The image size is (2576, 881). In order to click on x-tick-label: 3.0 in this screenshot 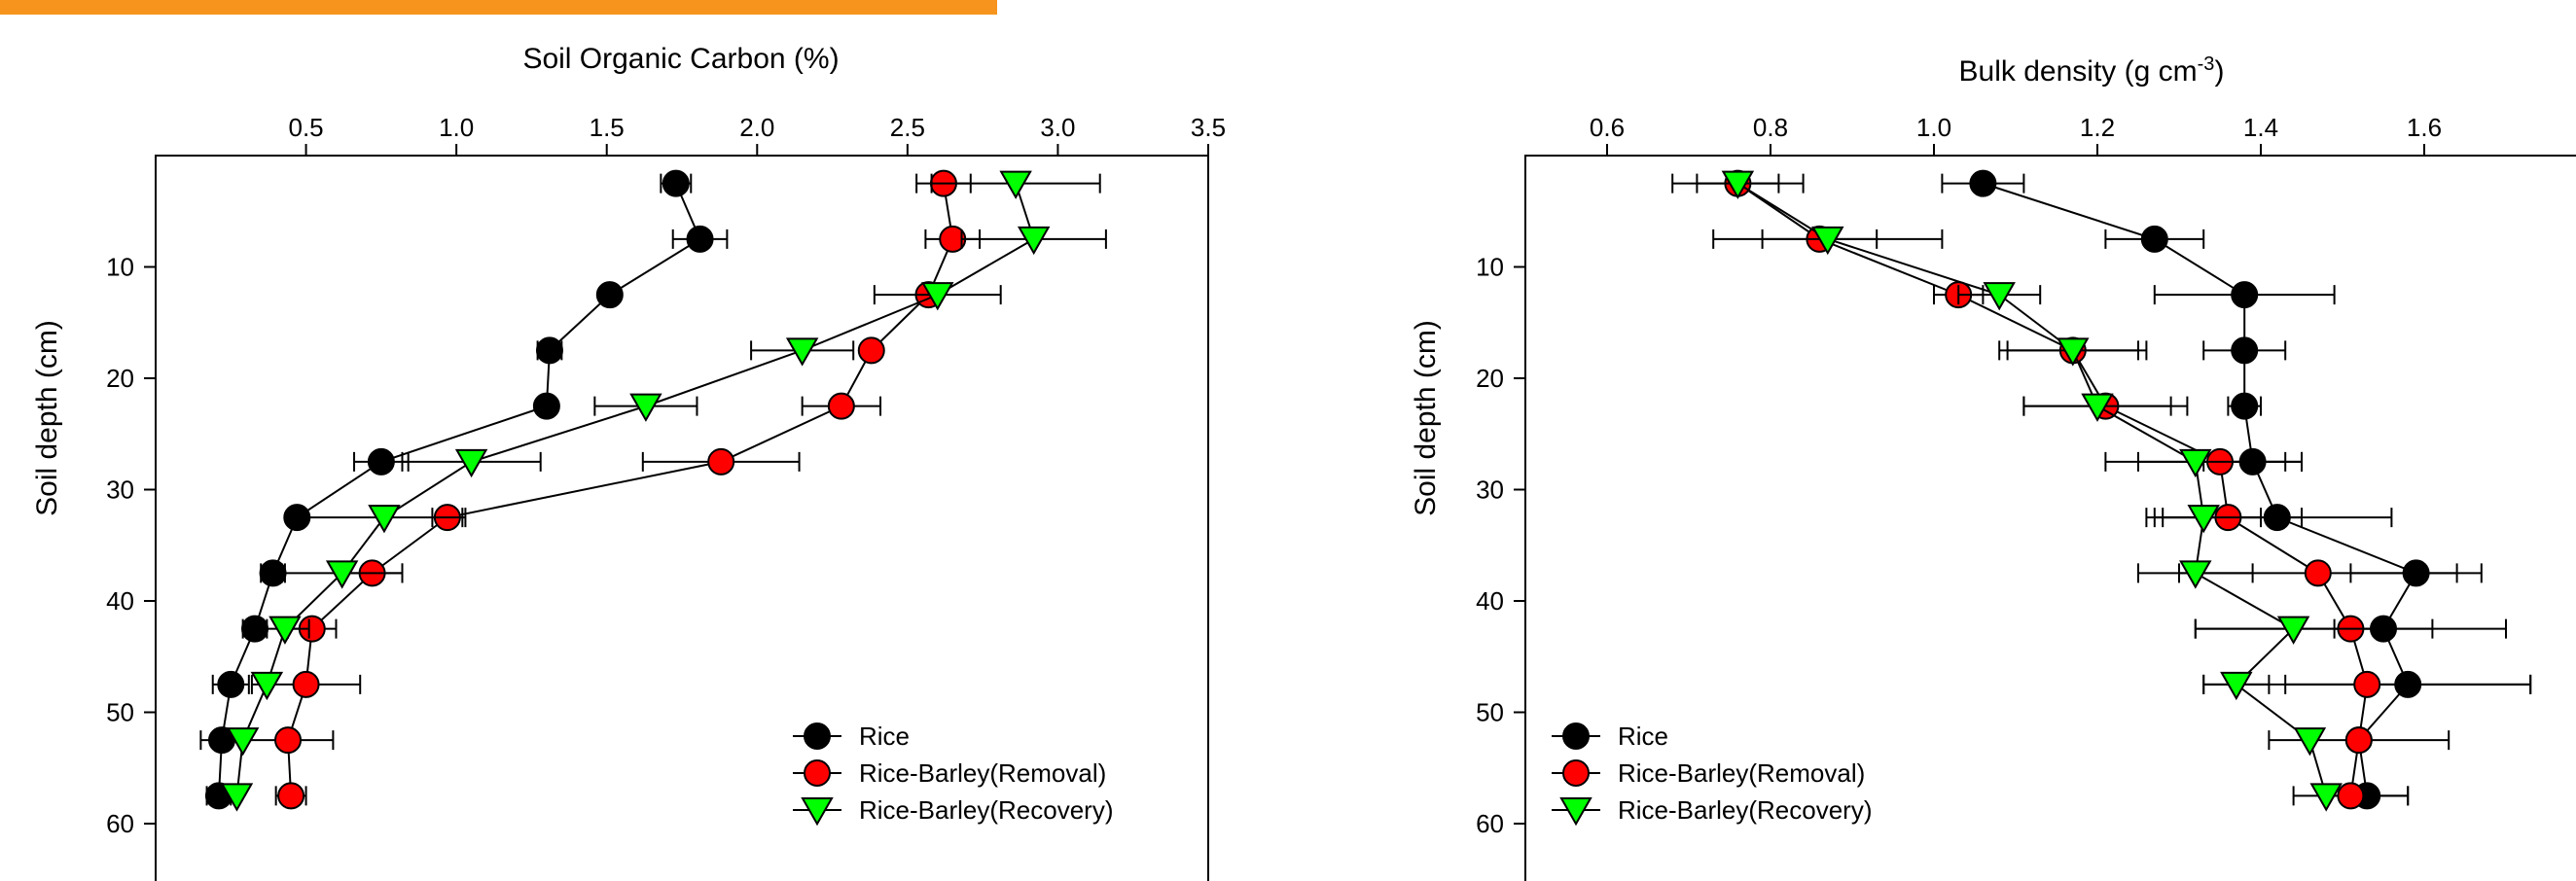, I will do `click(1057, 127)`.